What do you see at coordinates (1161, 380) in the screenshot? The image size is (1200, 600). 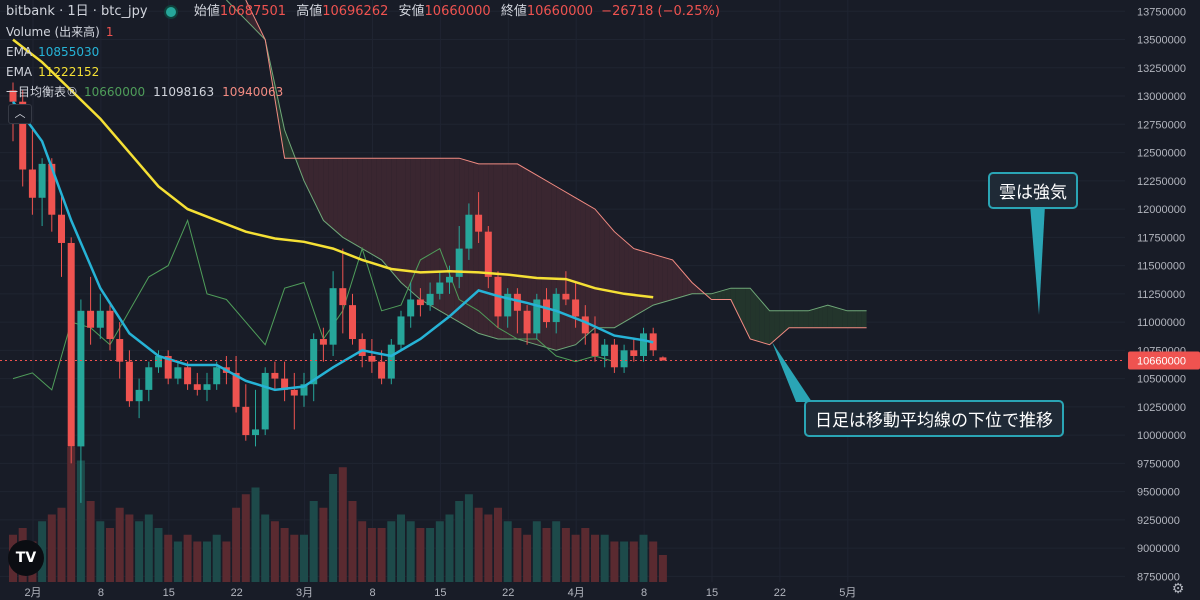 I see `y-tick-label: 10500000` at bounding box center [1161, 380].